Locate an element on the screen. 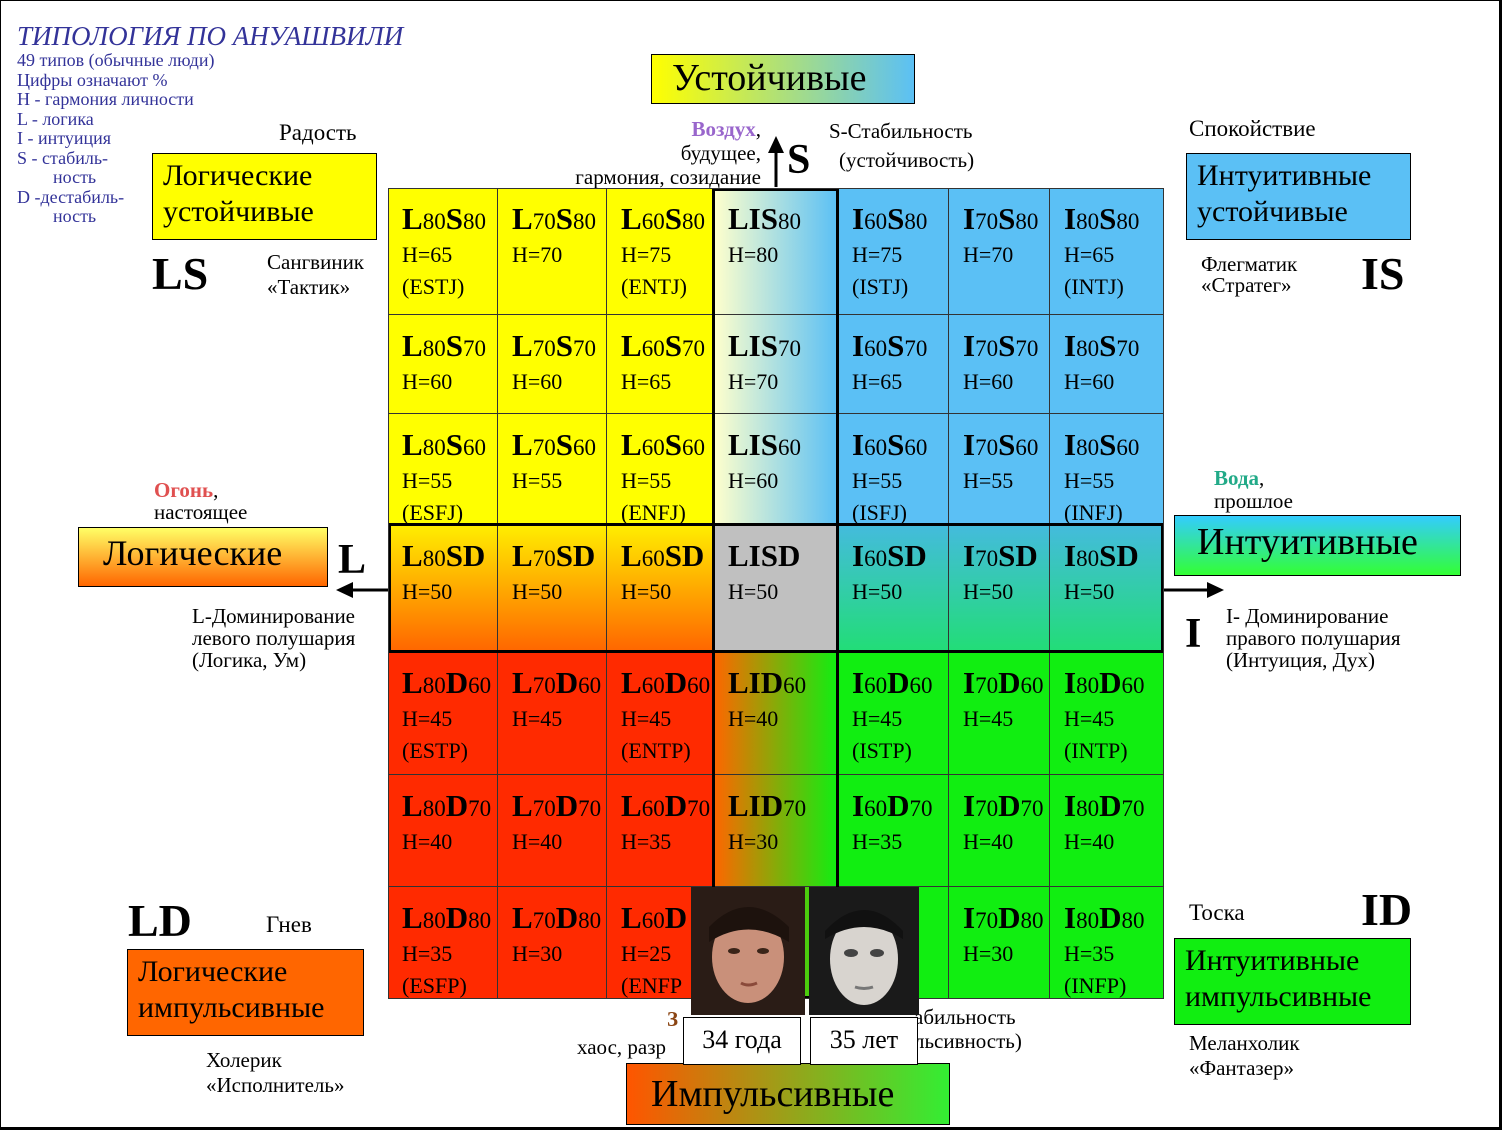 Image resolution: width=1502 pixels, height=1130 pixels. type-cell: LIS60 H=60 is located at coordinates (776, 469).